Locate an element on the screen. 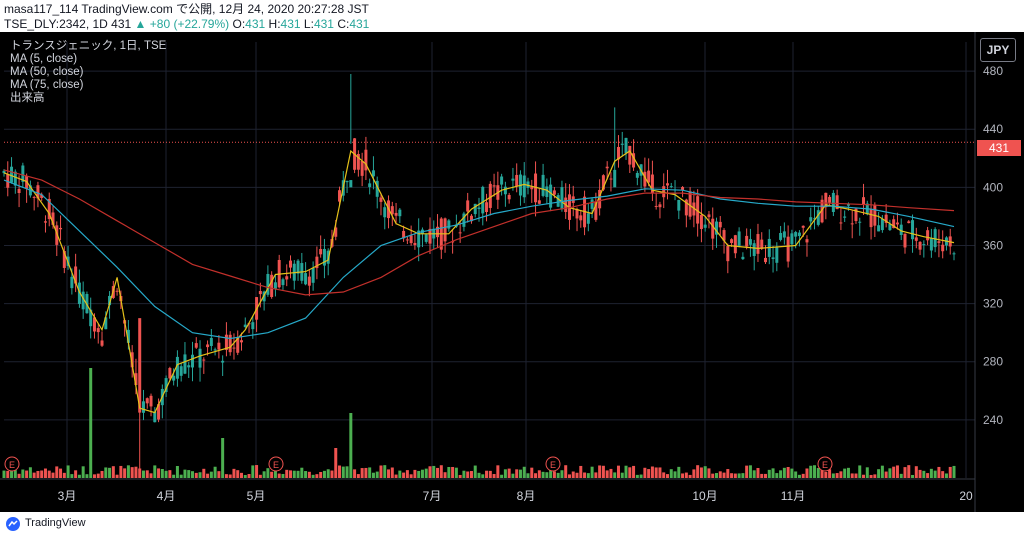  currency-badge: JPY is located at coordinates (998, 50).